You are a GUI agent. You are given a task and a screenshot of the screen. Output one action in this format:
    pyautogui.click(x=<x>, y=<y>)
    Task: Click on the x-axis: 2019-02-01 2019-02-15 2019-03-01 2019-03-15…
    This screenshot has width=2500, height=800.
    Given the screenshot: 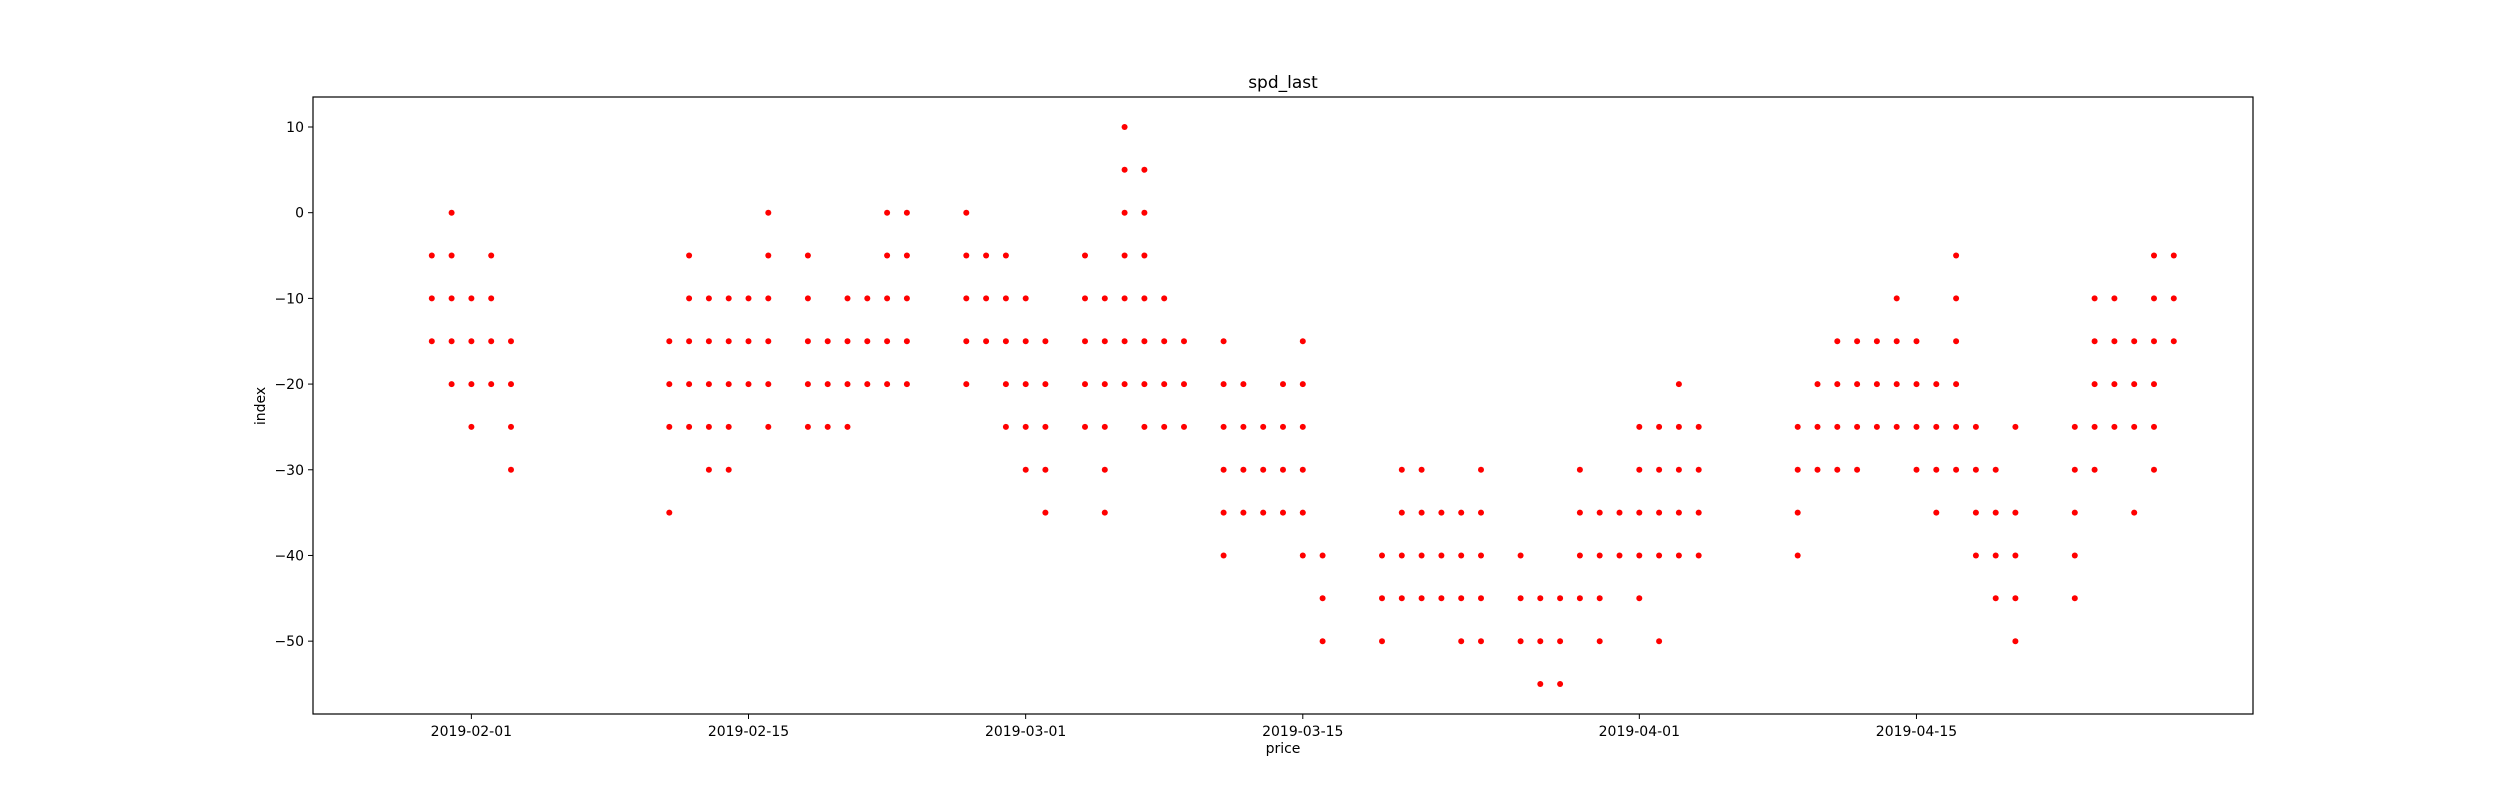 What is the action you would take?
    pyautogui.click(x=1194, y=727)
    